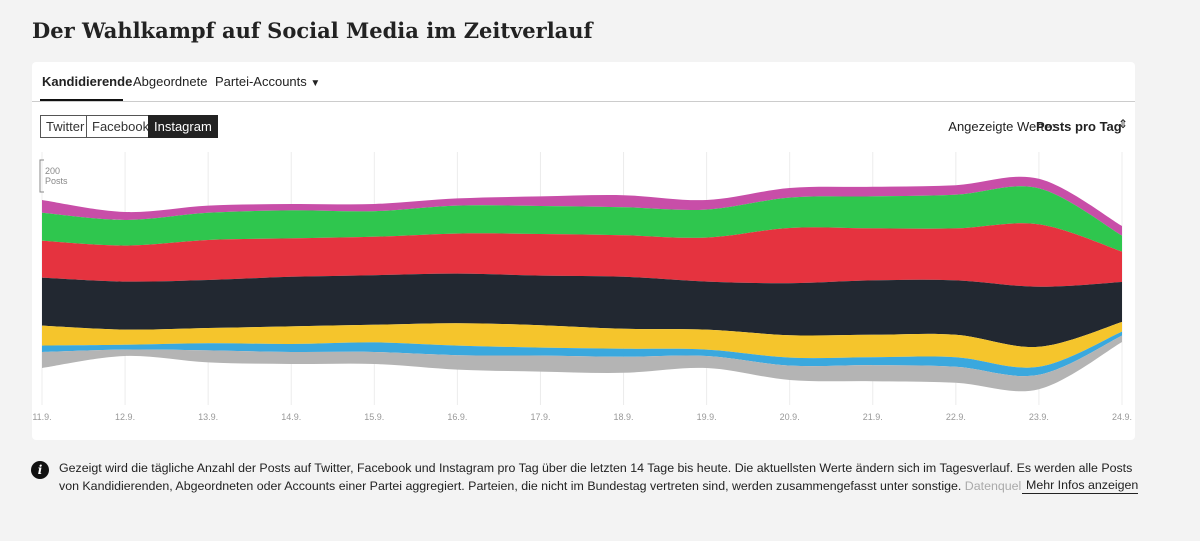 The height and width of the screenshot is (541, 1200). What do you see at coordinates (1079, 126) in the screenshot?
I see `metric-select: Posts pro Tag` at bounding box center [1079, 126].